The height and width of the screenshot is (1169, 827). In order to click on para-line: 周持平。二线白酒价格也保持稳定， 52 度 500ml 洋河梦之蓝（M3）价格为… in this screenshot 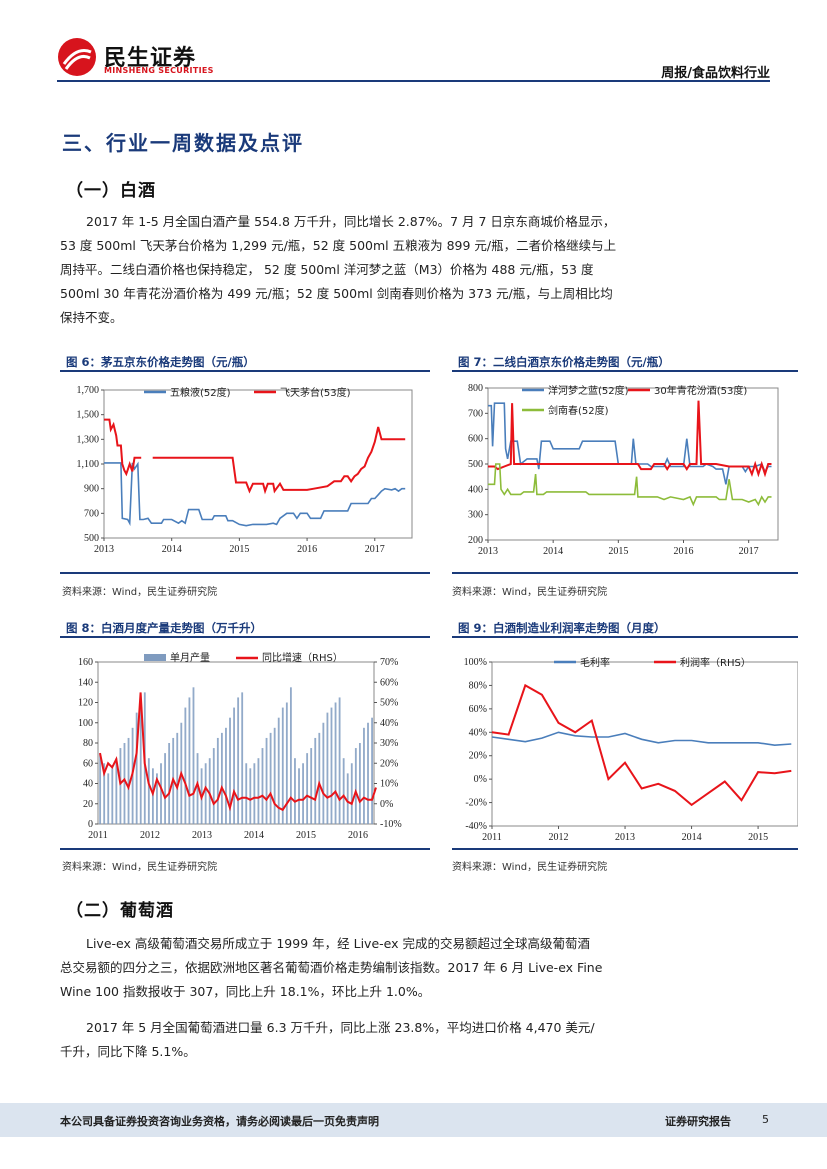, I will do `click(327, 269)`.